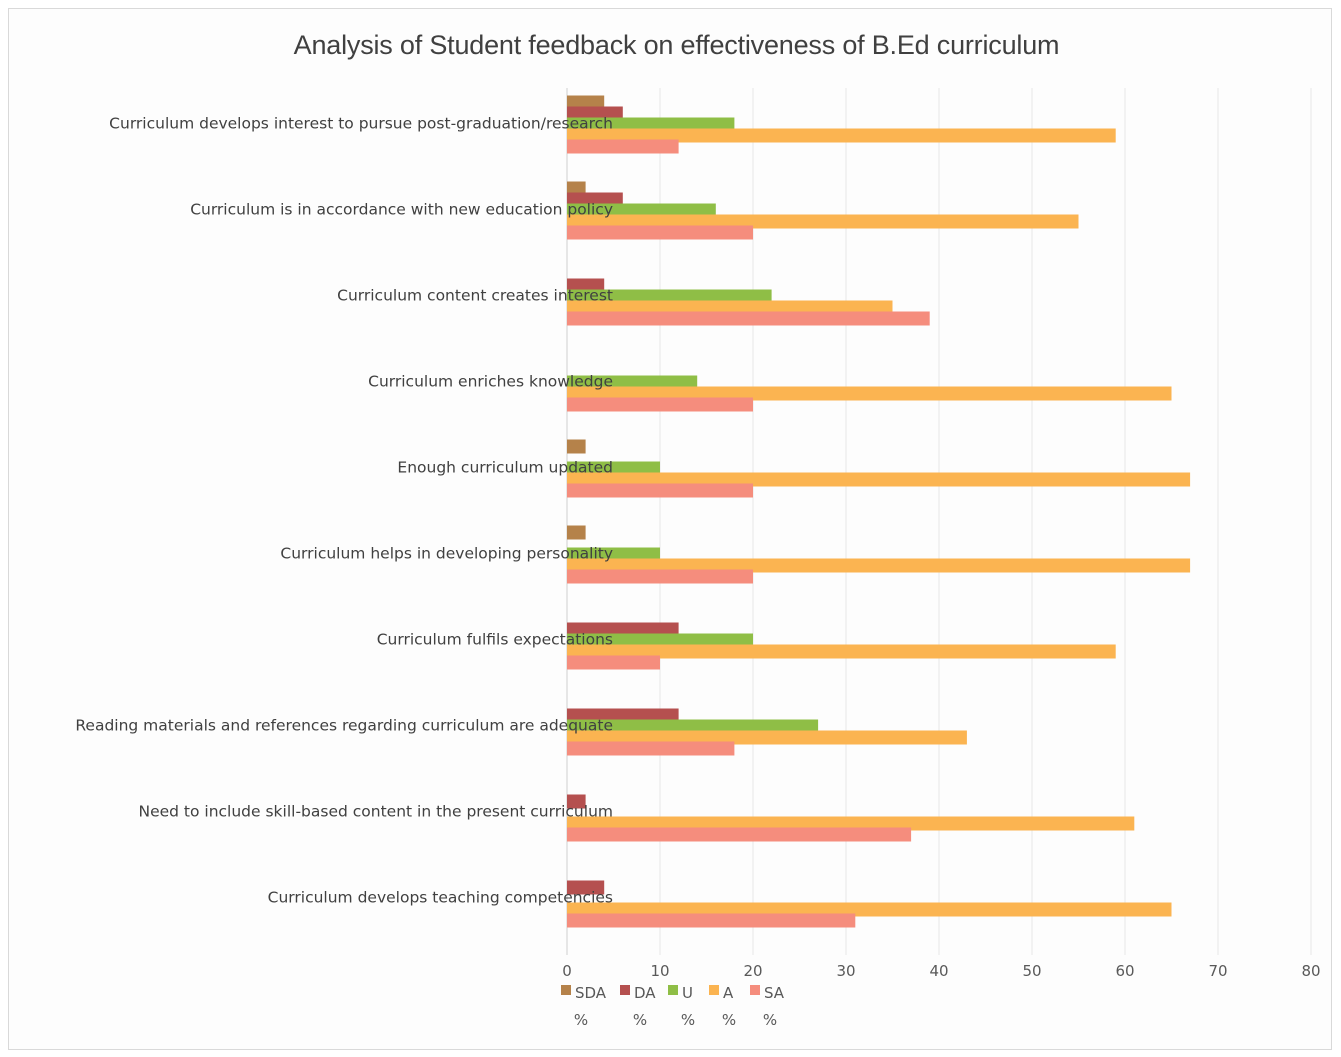 The image size is (1341, 1057). What do you see at coordinates (566, 990) in the screenshot?
I see `legend-swatch-sda` at bounding box center [566, 990].